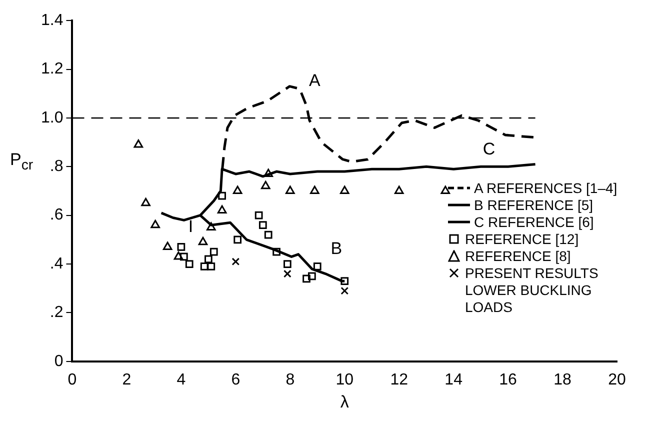  What do you see at coordinates (59, 361) in the screenshot?
I see `y-tick-label: 0` at bounding box center [59, 361].